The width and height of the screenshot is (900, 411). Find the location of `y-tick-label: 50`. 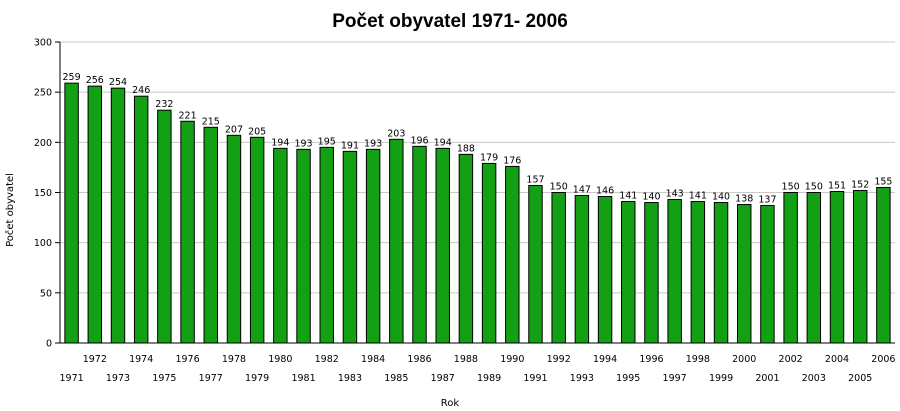

y-tick-label: 50 is located at coordinates (46, 293).